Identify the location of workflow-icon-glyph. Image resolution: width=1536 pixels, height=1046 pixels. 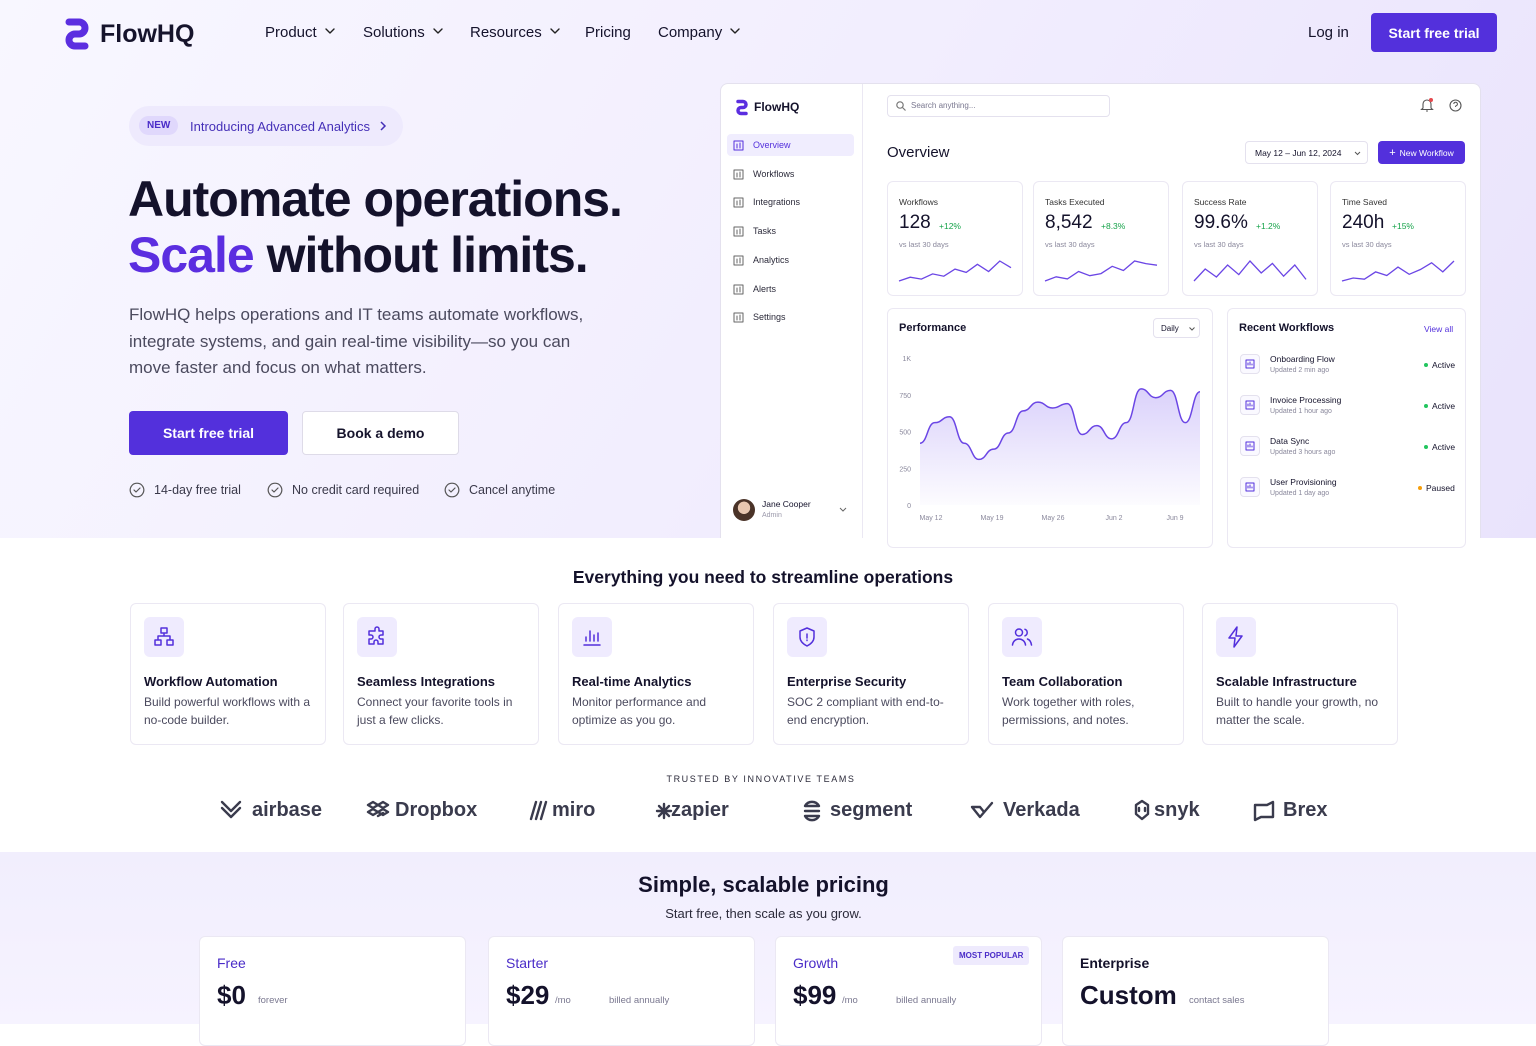
(1250, 364).